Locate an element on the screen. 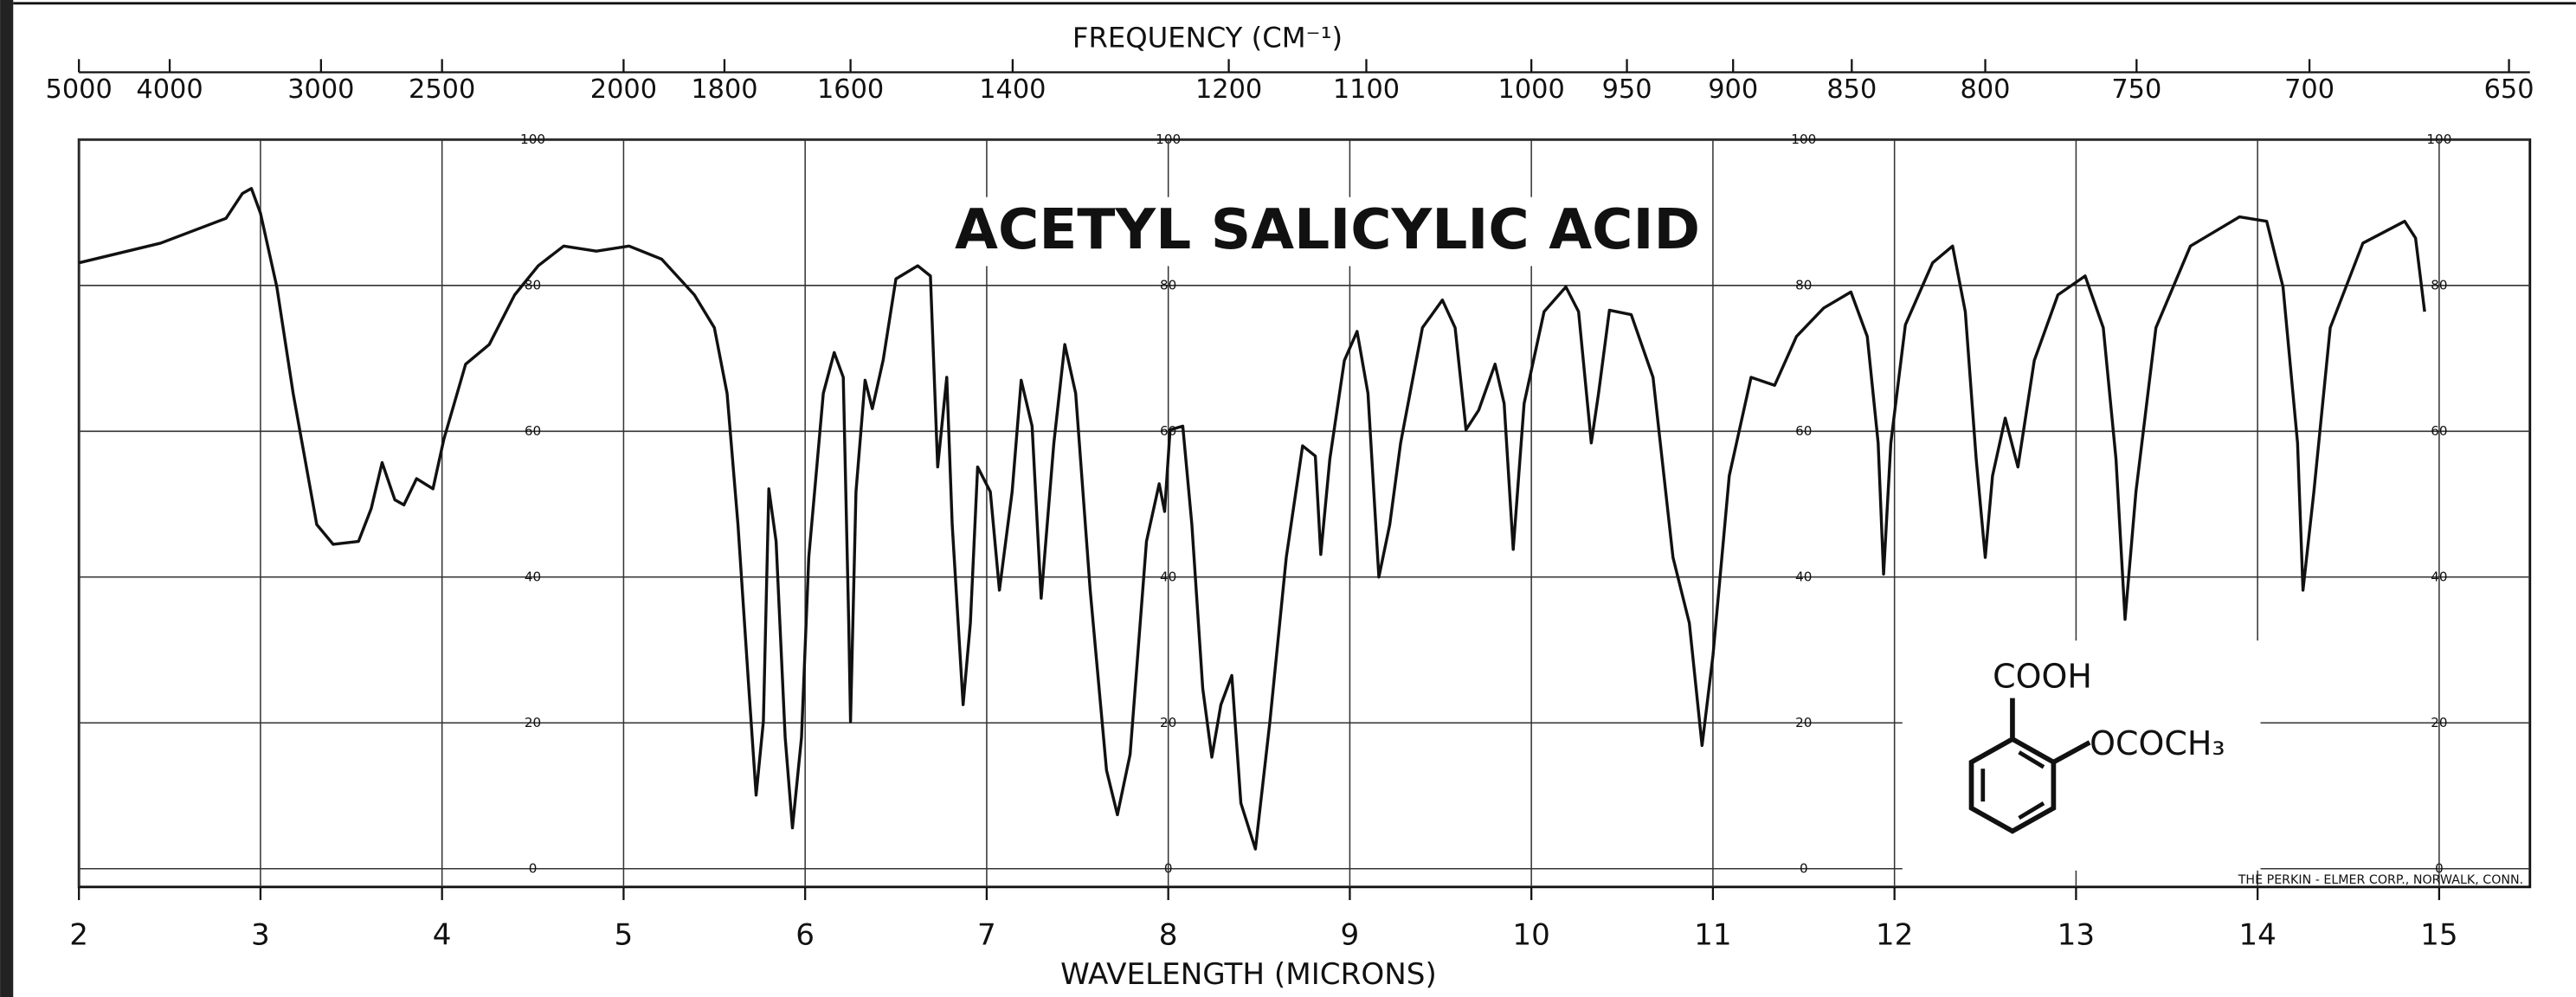 The height and width of the screenshot is (997, 2576). x-tick-label: 6 is located at coordinates (805, 935).